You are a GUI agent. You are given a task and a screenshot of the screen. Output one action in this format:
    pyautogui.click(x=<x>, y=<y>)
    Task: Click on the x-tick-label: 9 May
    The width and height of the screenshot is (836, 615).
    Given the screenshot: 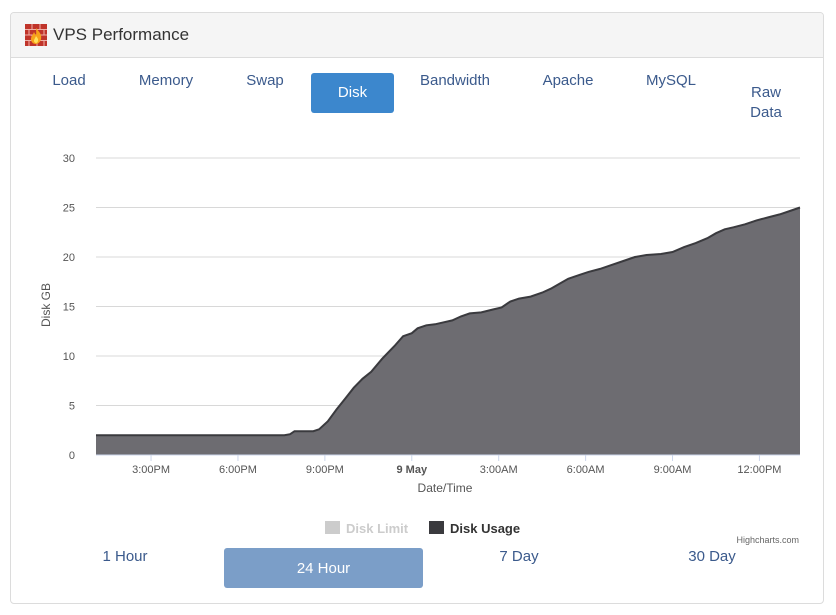 What is the action you would take?
    pyautogui.click(x=411, y=470)
    